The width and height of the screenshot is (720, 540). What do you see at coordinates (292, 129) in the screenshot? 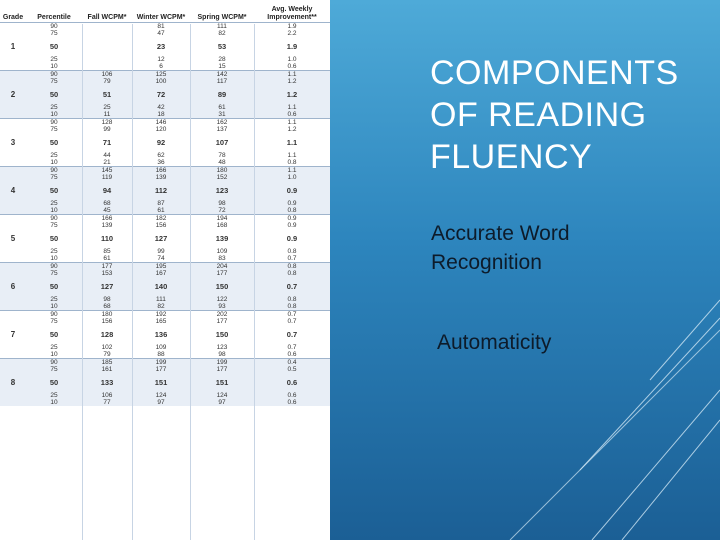
I see `table-cell: 1.2` at bounding box center [292, 129].